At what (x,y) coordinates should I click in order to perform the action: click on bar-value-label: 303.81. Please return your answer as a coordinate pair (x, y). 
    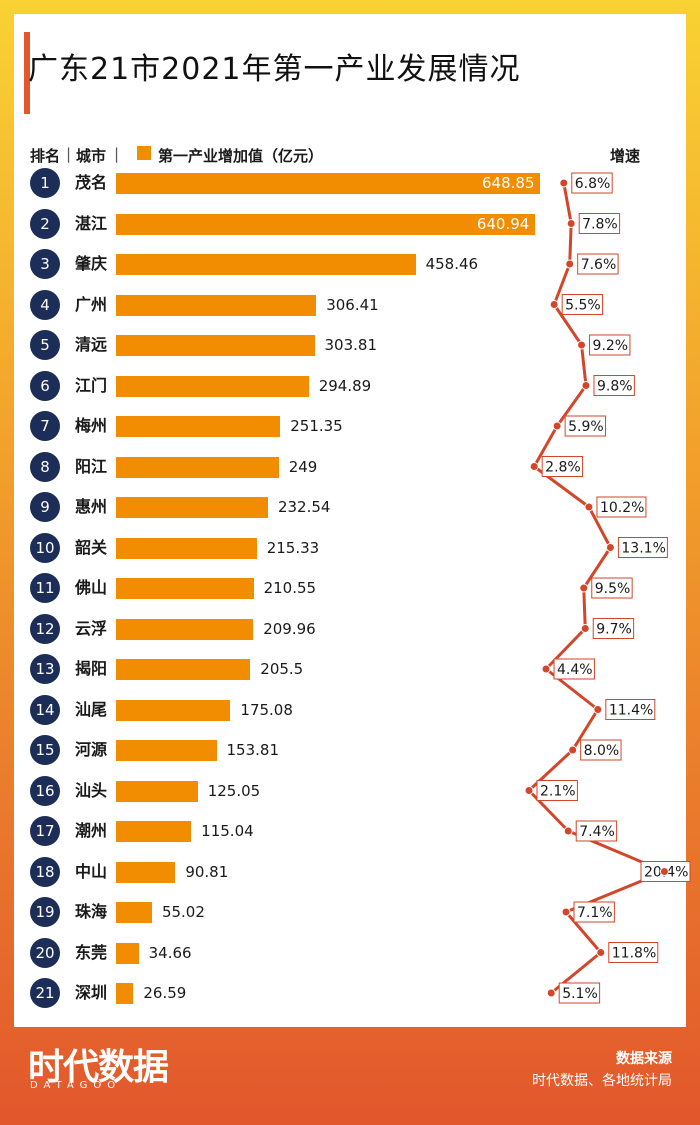
    Looking at the image, I should click on (351, 345).